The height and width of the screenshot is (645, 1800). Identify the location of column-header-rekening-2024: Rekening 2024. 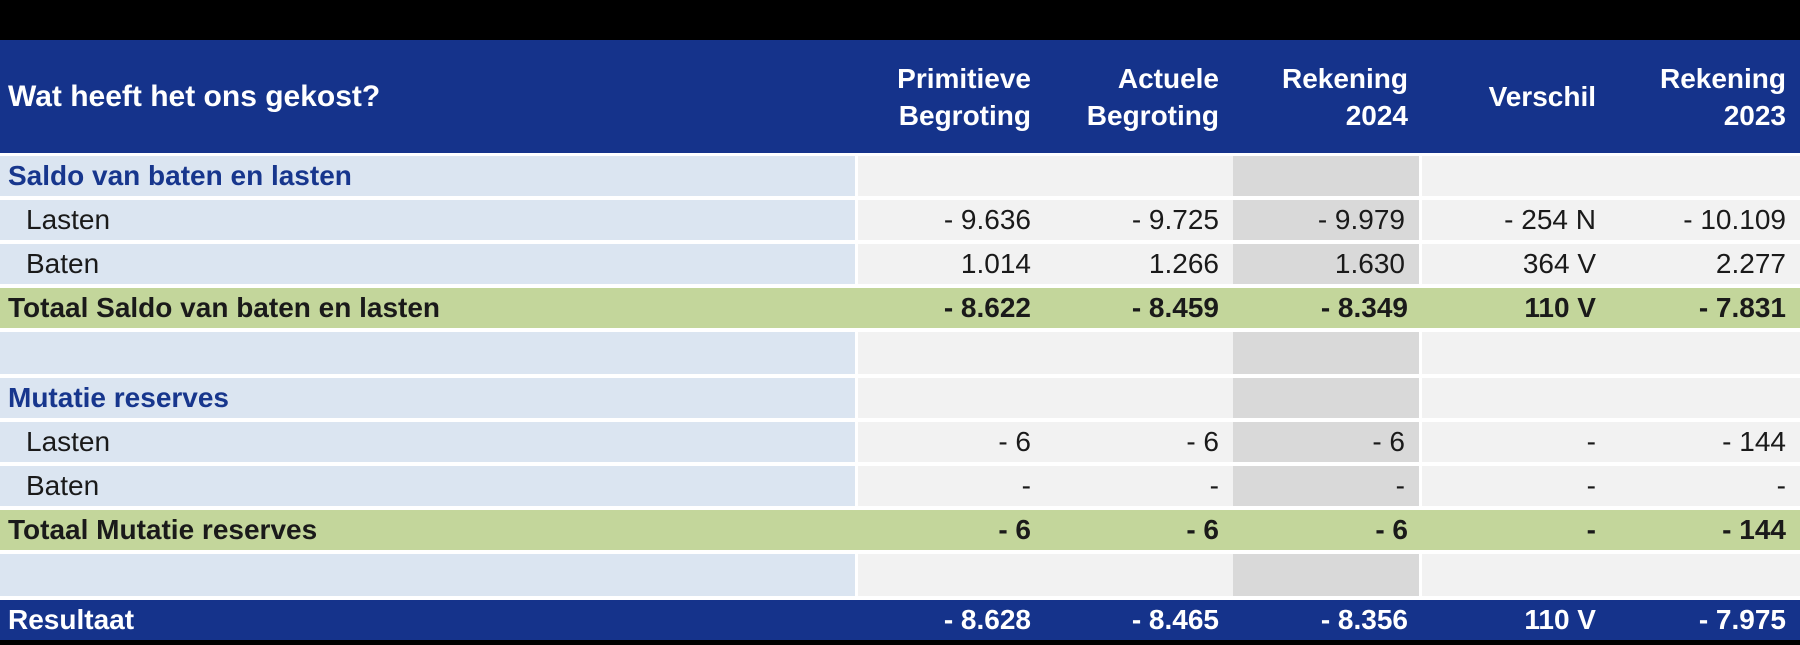
(1344, 96).